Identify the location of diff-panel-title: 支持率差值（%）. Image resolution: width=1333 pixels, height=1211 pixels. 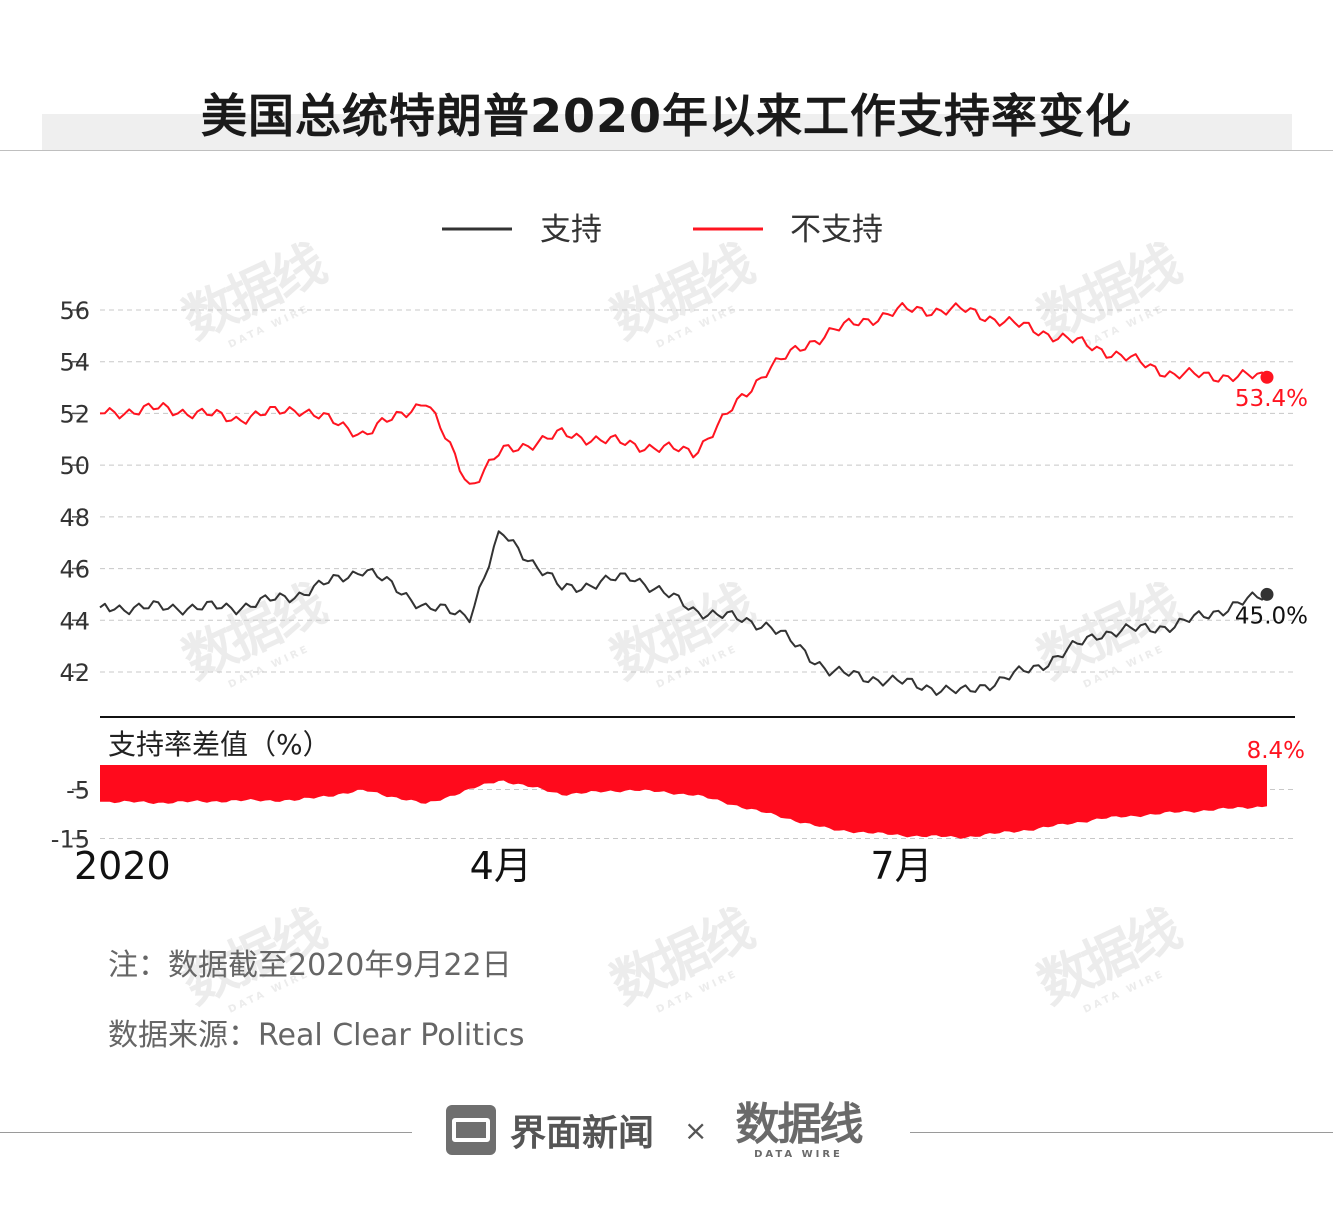
(219, 744).